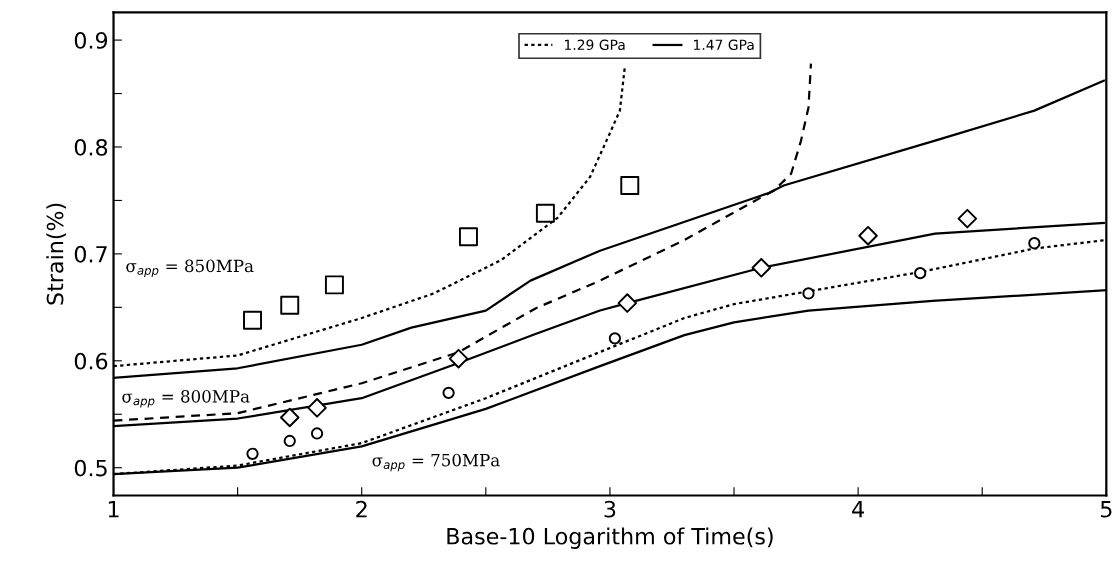  Describe the element at coordinates (610, 509) in the screenshot. I see `x-tick-label: 3` at that location.